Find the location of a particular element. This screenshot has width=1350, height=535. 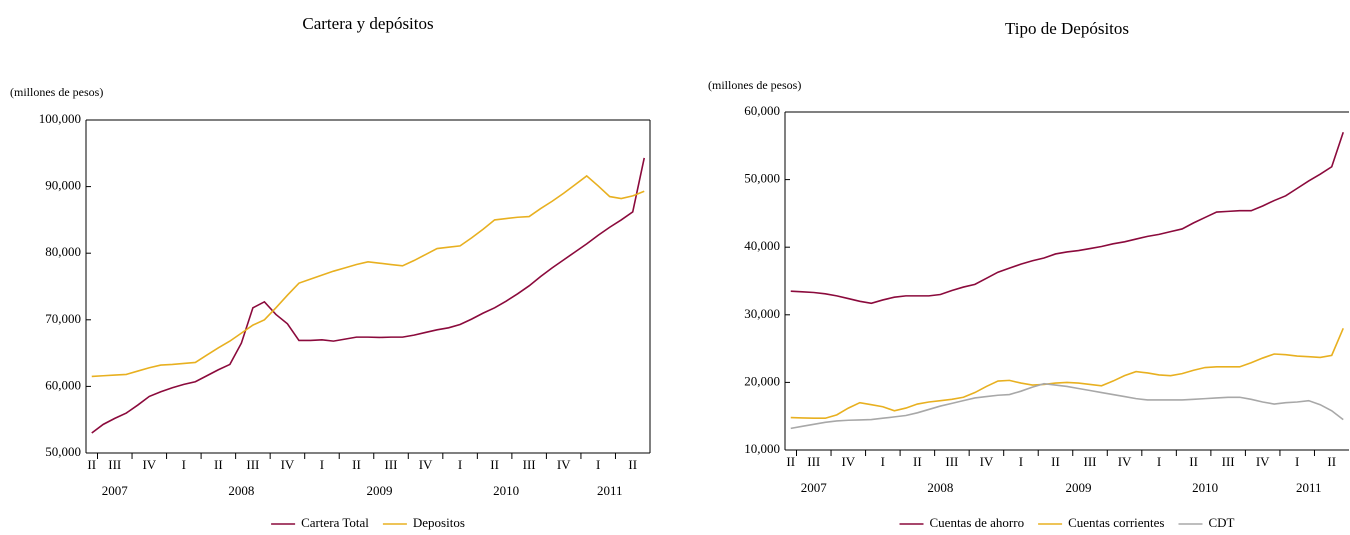

y-tick-label: 70,000 is located at coordinates (63, 318).